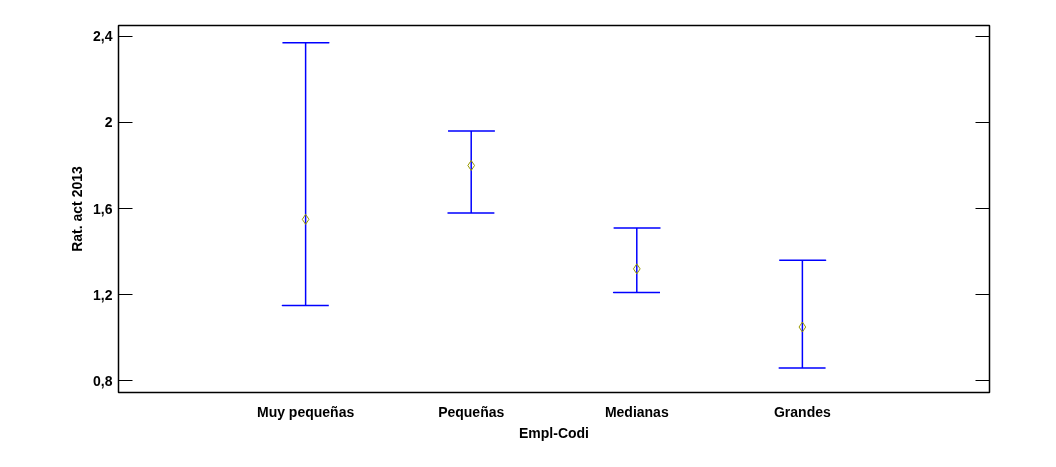 This screenshot has width=1056, height=467. Describe the element at coordinates (103, 294) in the screenshot. I see `y-tick-label: 1,2` at that location.